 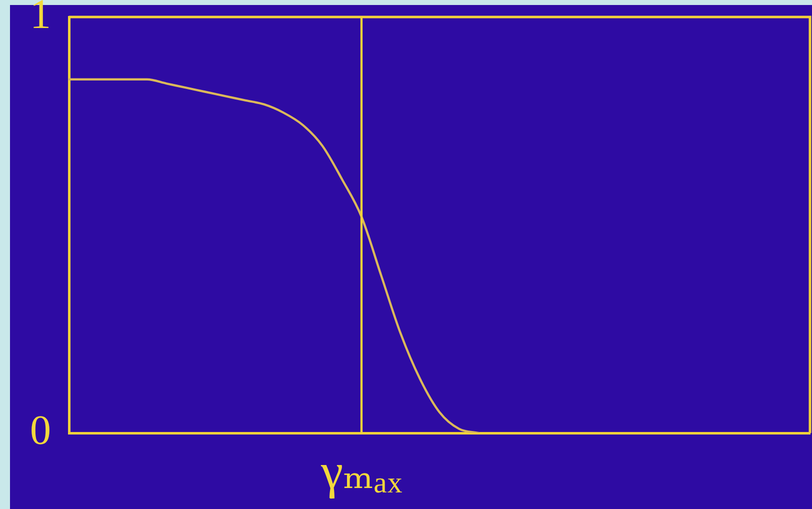 I want to click on x-tick-label: γₘₐₓ, so click(x=361, y=471).